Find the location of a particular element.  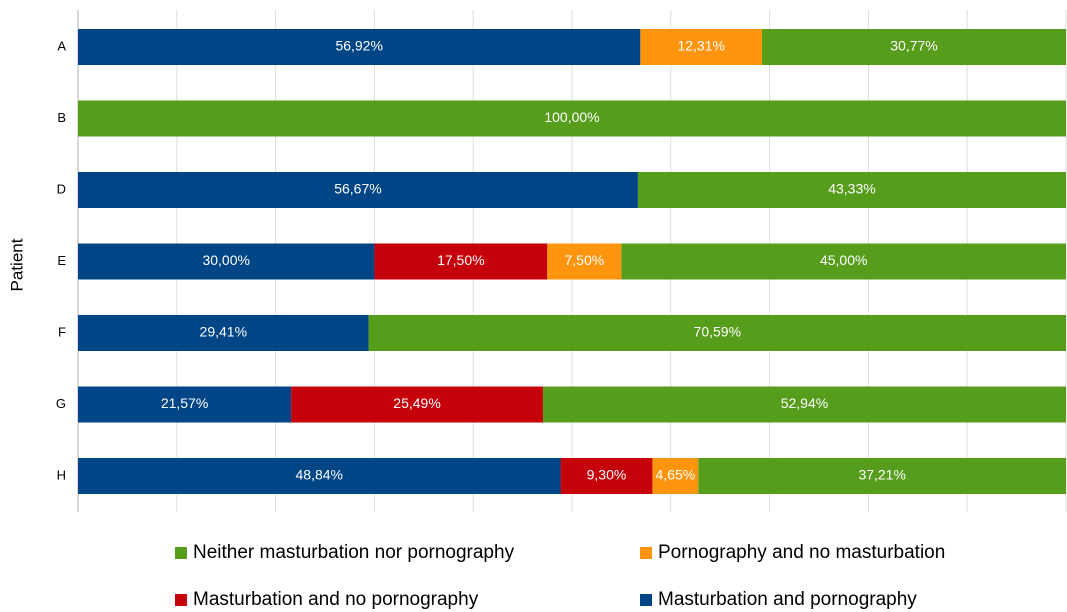

data-label: 37,21% is located at coordinates (881, 475).